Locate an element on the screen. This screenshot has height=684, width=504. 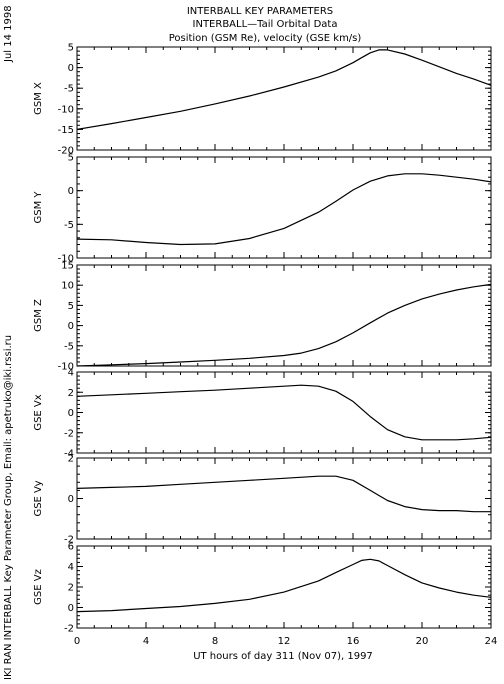
y-tick-label: -20 is located at coordinates (66, 151).